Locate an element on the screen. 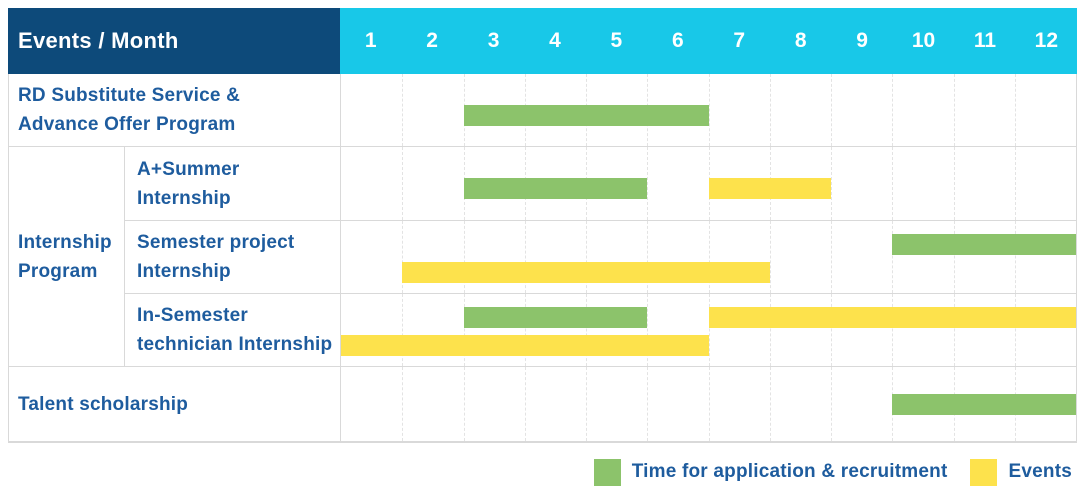 This screenshot has width=1080, height=494. event-label-line: In-Semester is located at coordinates (192, 315).